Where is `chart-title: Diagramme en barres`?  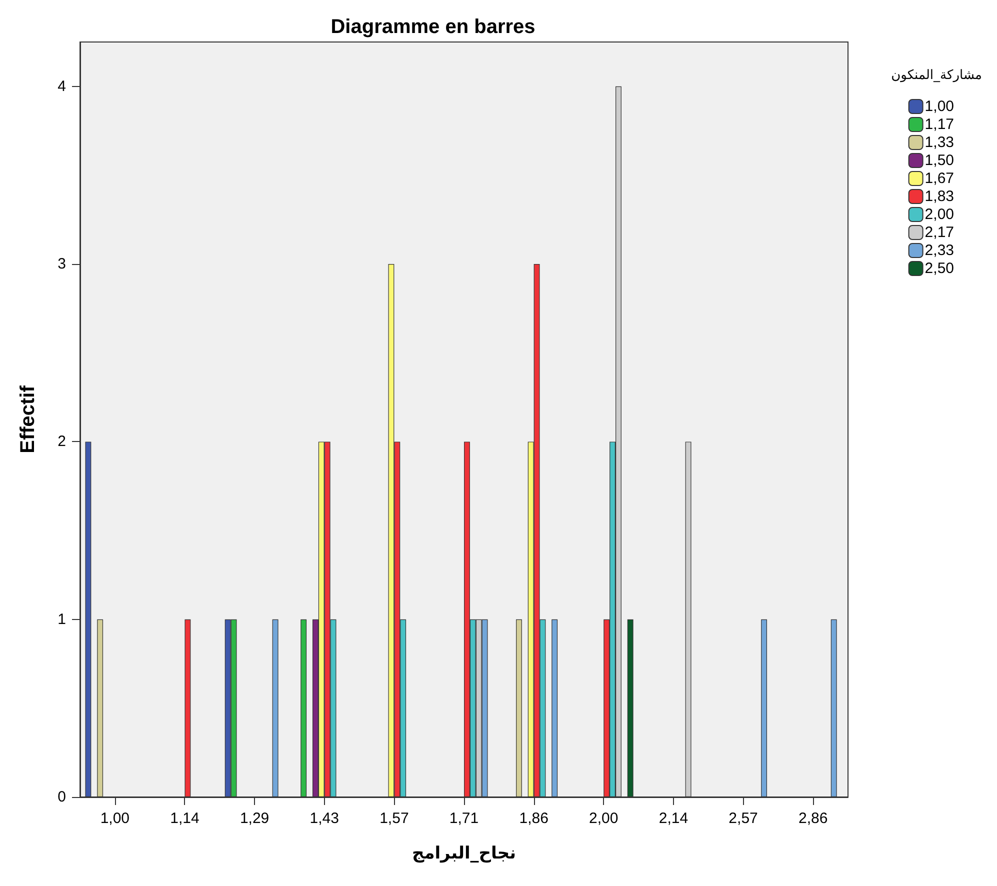
chart-title: Diagramme en barres is located at coordinates (433, 27).